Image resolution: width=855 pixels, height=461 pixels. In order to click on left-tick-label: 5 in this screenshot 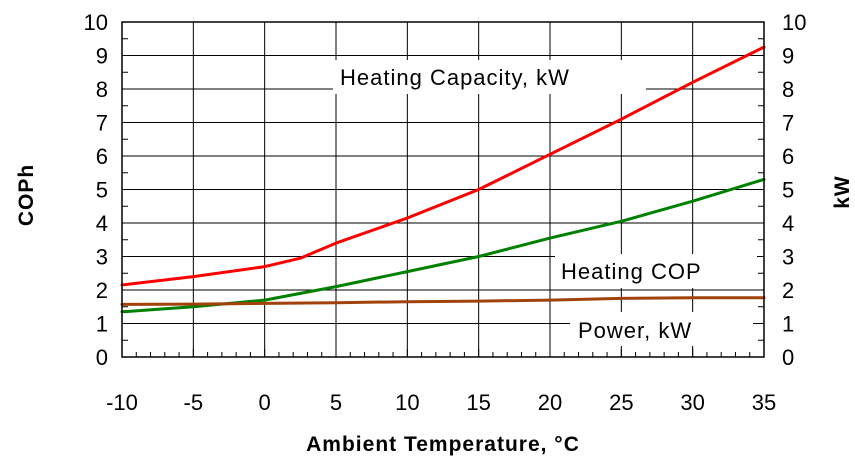, I will do `click(102, 190)`.